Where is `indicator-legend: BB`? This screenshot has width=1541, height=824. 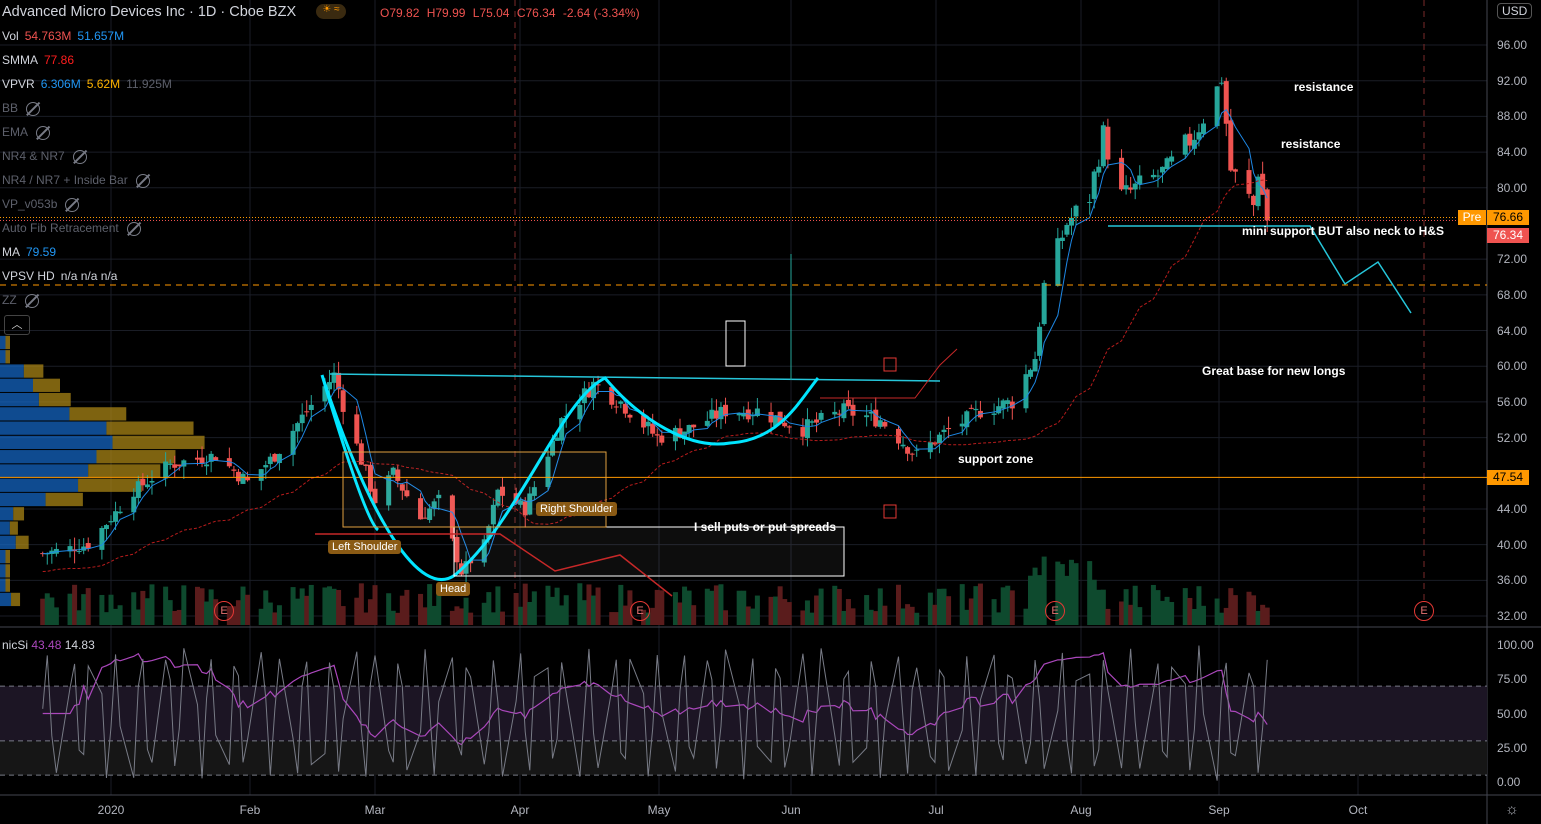
indicator-legend: BB is located at coordinates (21, 108).